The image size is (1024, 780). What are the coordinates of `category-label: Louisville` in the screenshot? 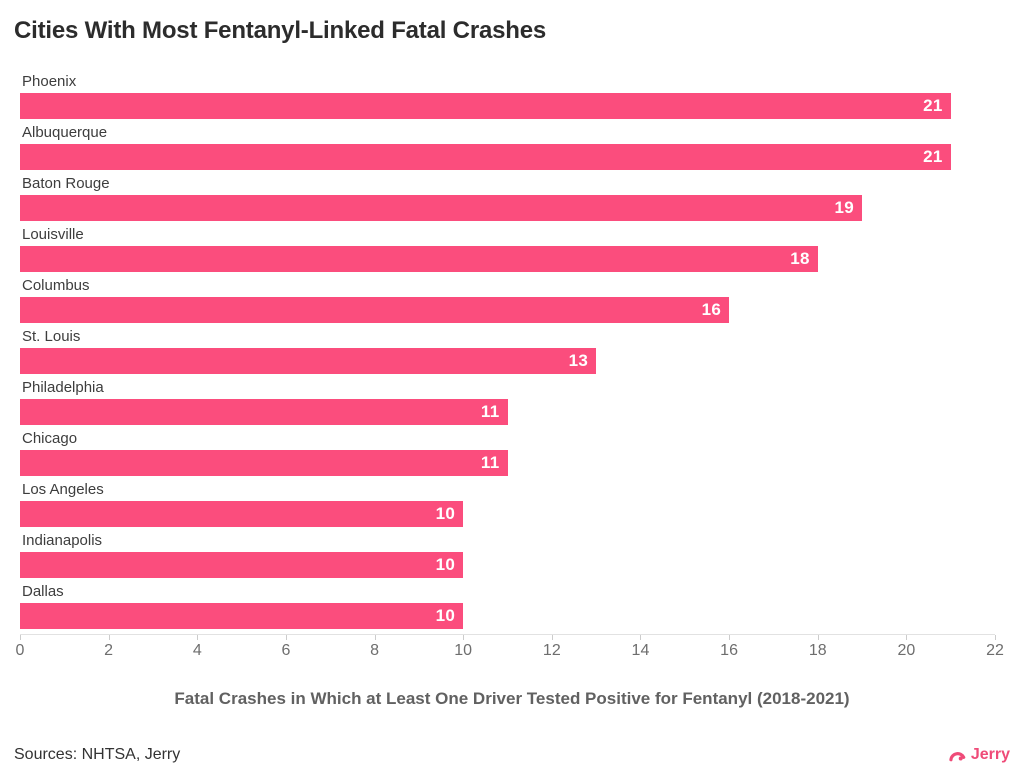 It's located at (53, 234).